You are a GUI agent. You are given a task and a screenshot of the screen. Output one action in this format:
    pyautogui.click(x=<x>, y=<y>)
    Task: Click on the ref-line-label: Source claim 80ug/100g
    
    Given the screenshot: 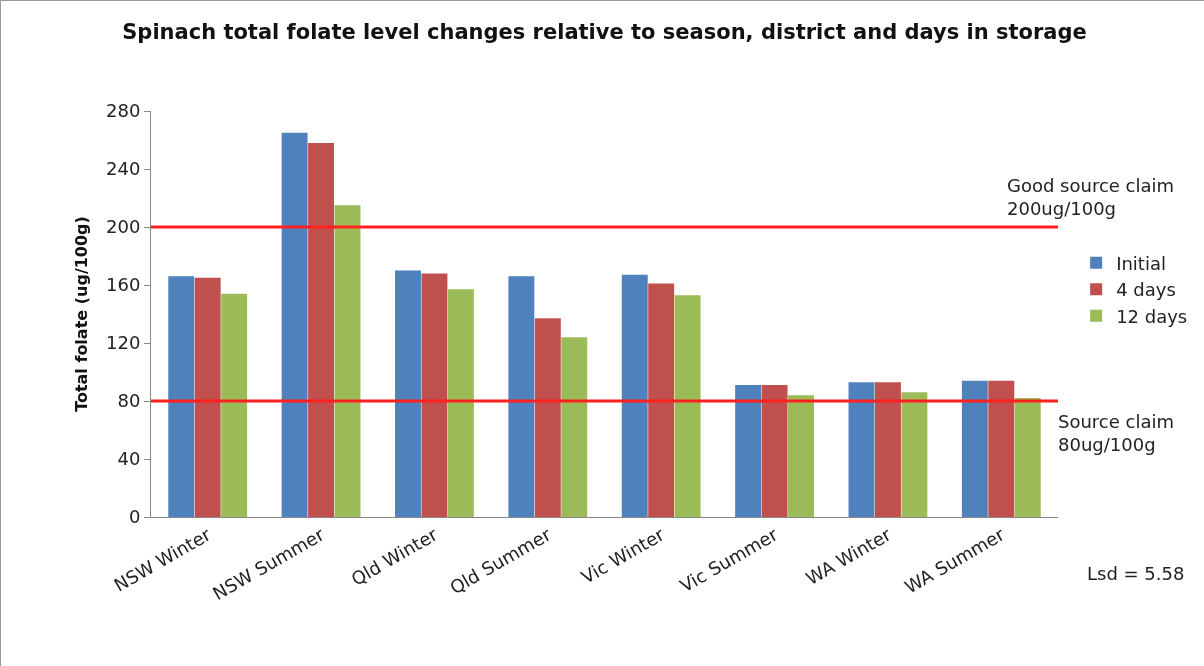 What is the action you would take?
    pyautogui.click(x=1116, y=433)
    